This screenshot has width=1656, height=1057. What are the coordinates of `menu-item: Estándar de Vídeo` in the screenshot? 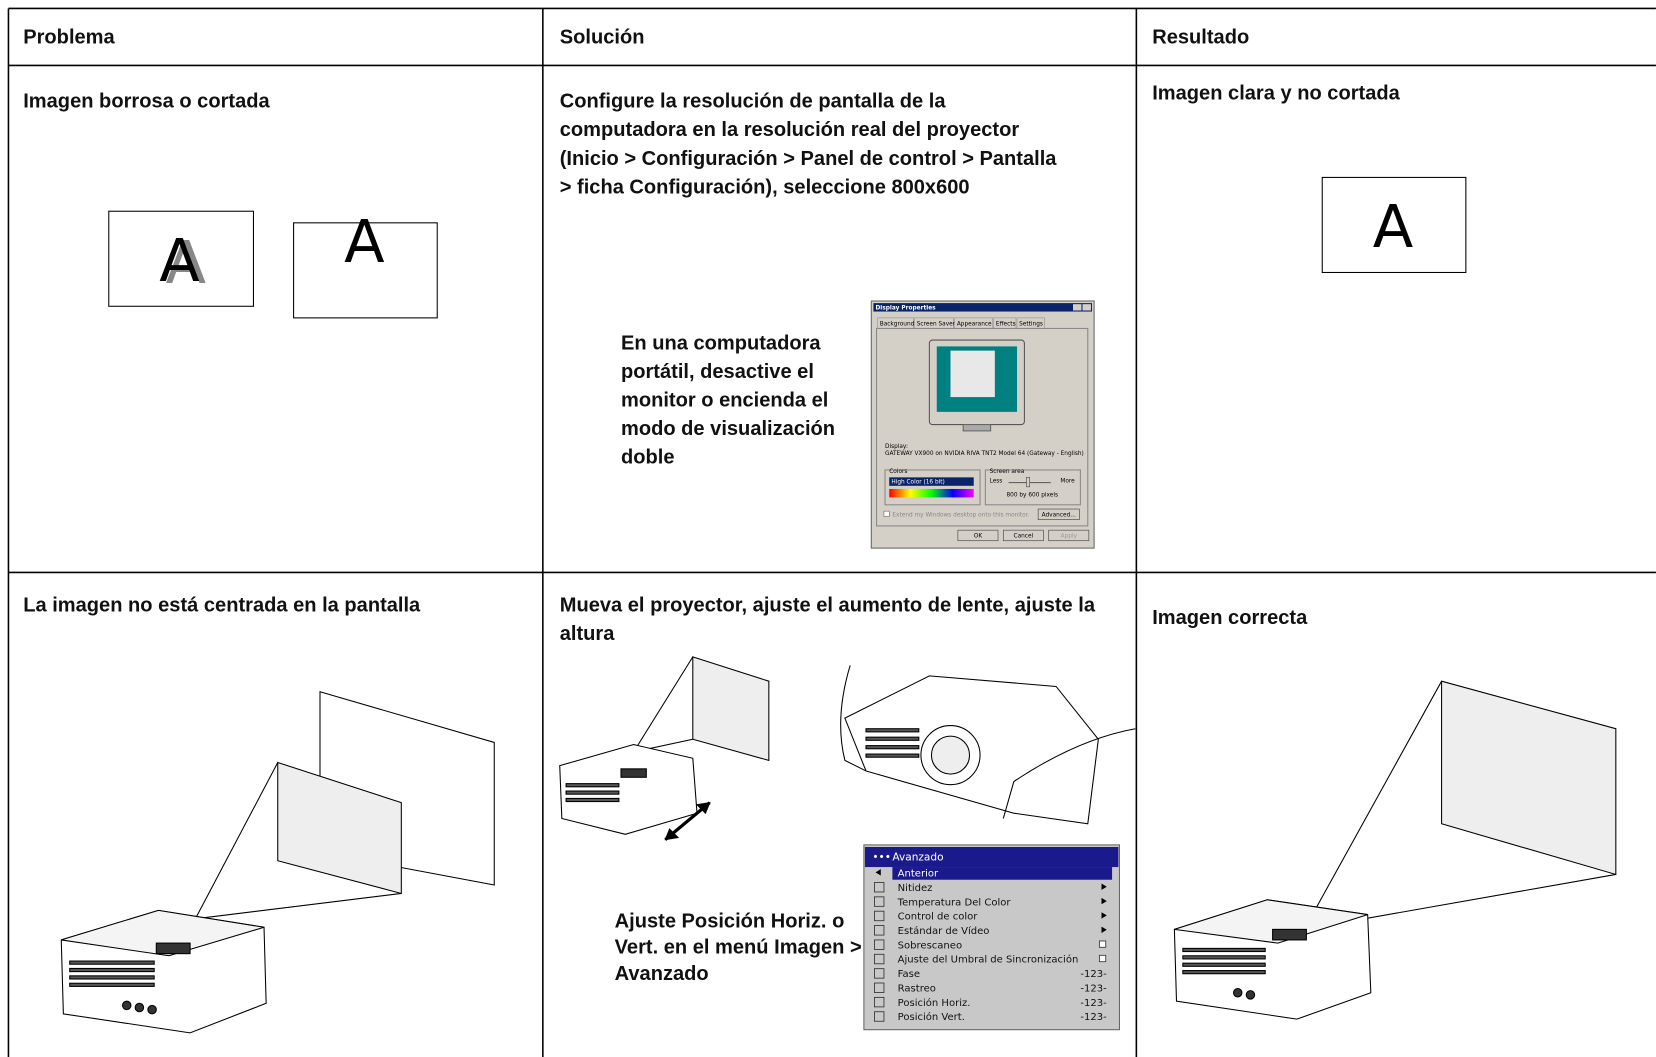 It's located at (944, 931).